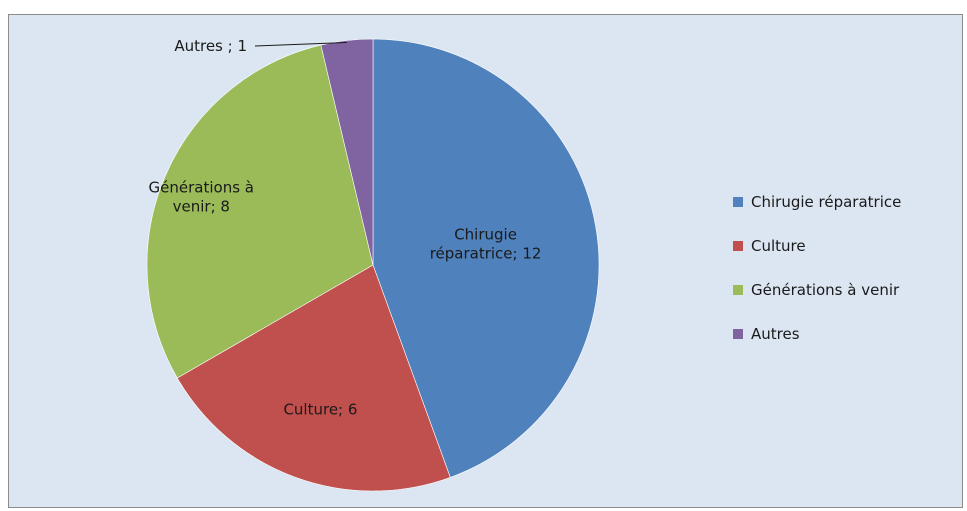  What do you see at coordinates (826, 202) in the screenshot?
I see `legend-label: Chirugie réparatrice` at bounding box center [826, 202].